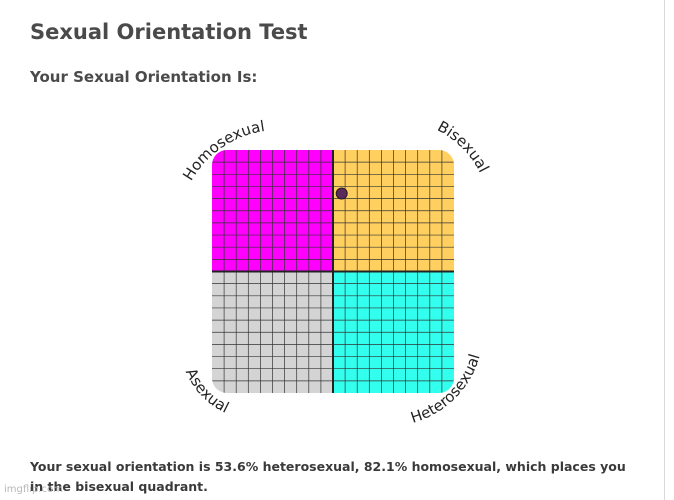 This screenshot has width=674, height=500. What do you see at coordinates (169, 32) in the screenshot?
I see `page-title: Sexual Orientation Test` at bounding box center [169, 32].